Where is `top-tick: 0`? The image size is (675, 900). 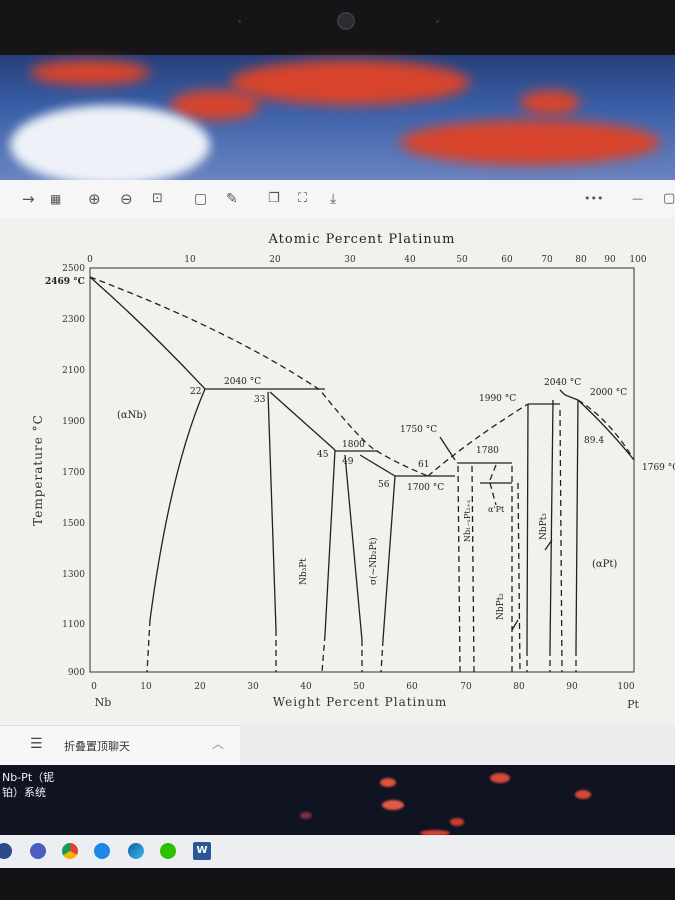
top-tick: 0 is located at coordinates (90, 260).